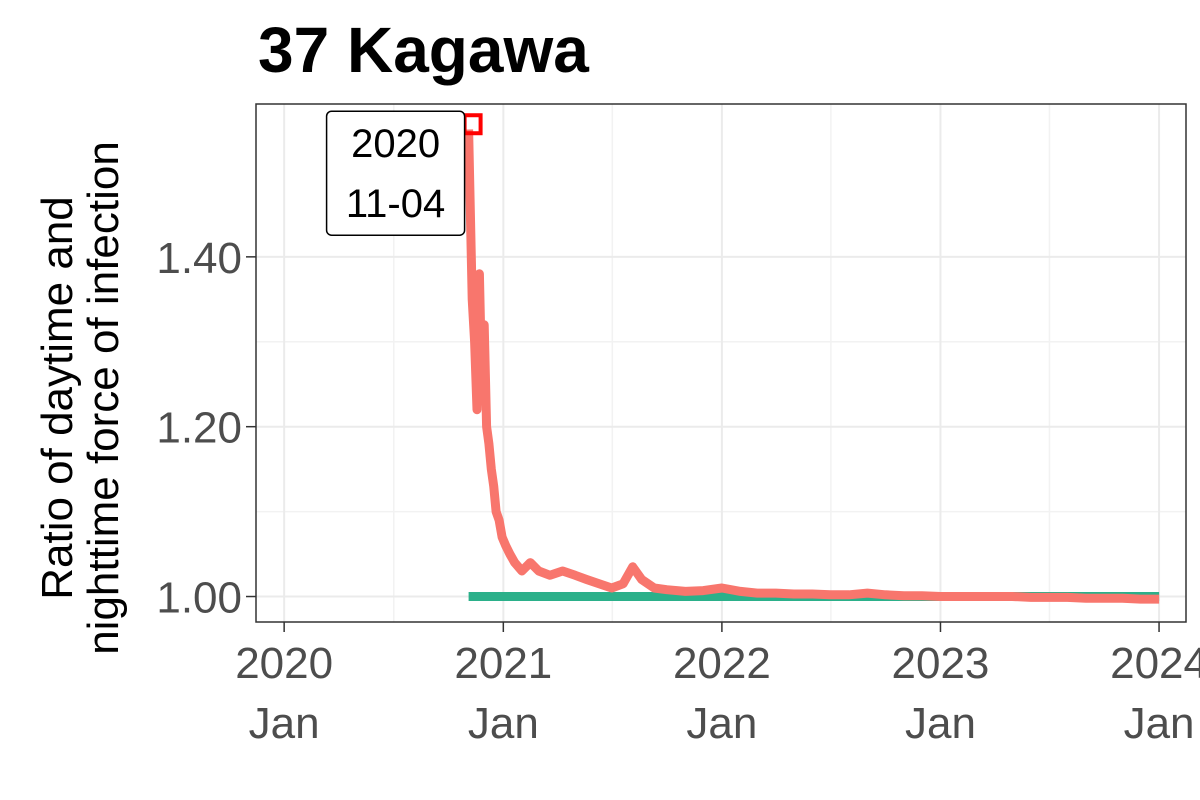  Describe the element at coordinates (199, 428) in the screenshot. I see `y-tick-label: 1.20` at that location.